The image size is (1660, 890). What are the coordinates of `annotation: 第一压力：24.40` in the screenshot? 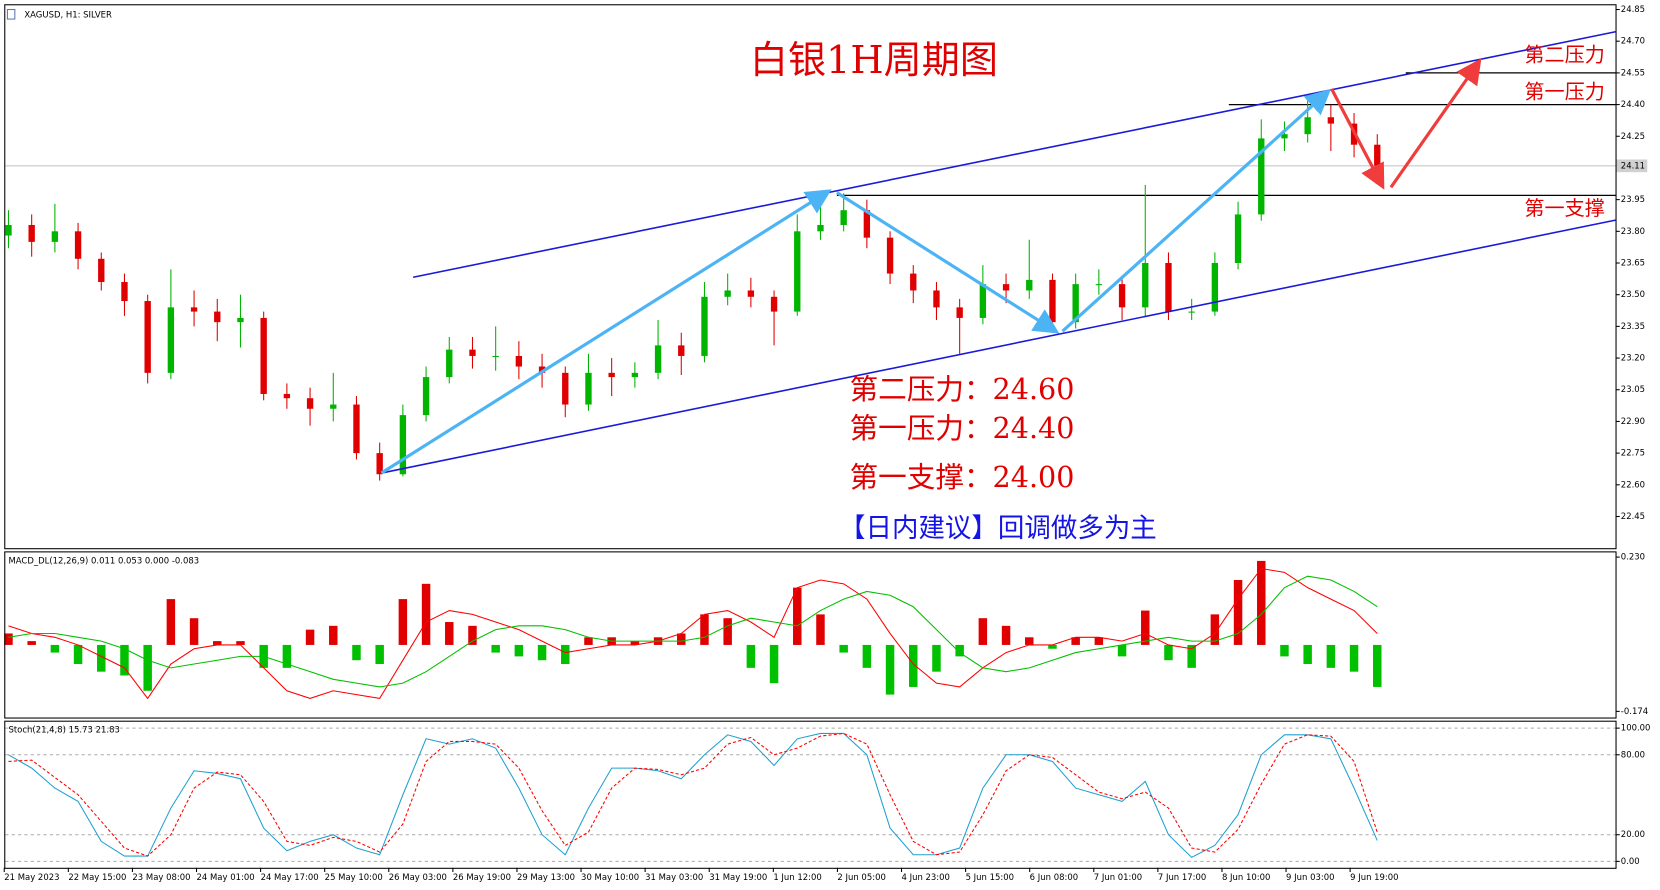 It's located at (962, 428).